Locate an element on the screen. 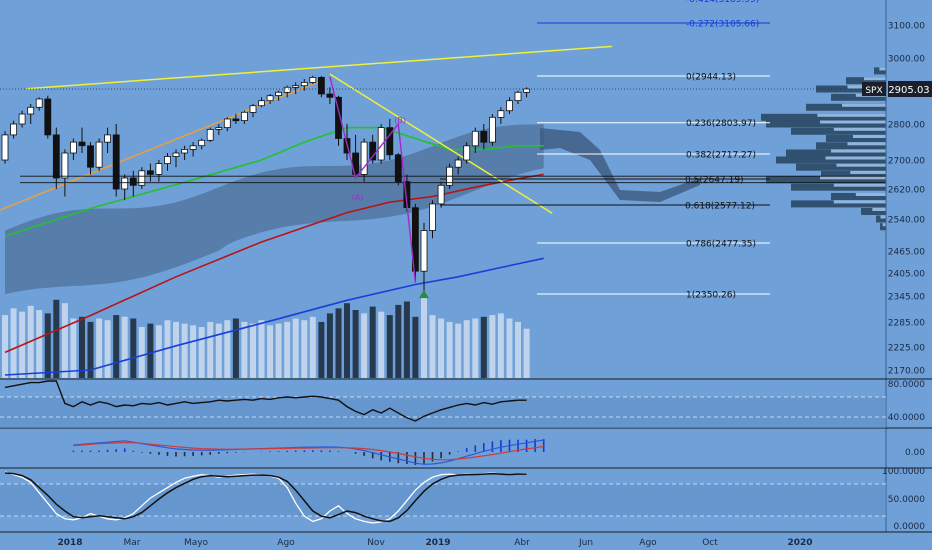 This screenshot has width=932, height=550. time-axis-label: Abr is located at coordinates (522, 543).